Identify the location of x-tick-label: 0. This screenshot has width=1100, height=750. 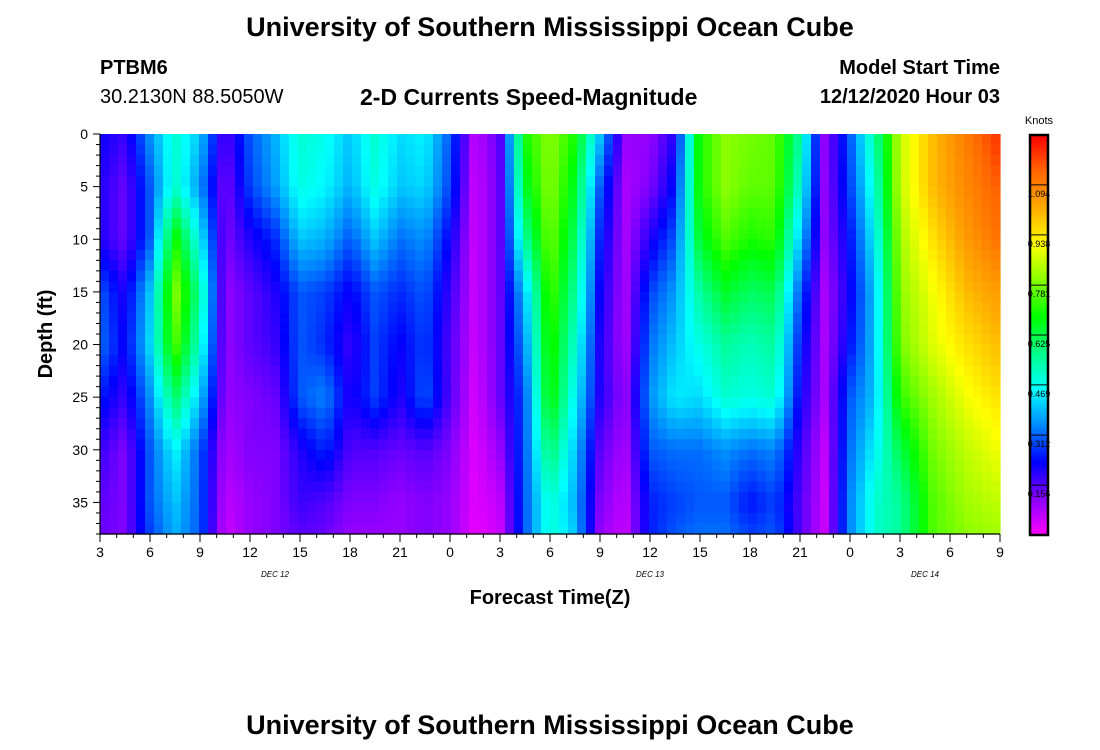
(850, 552).